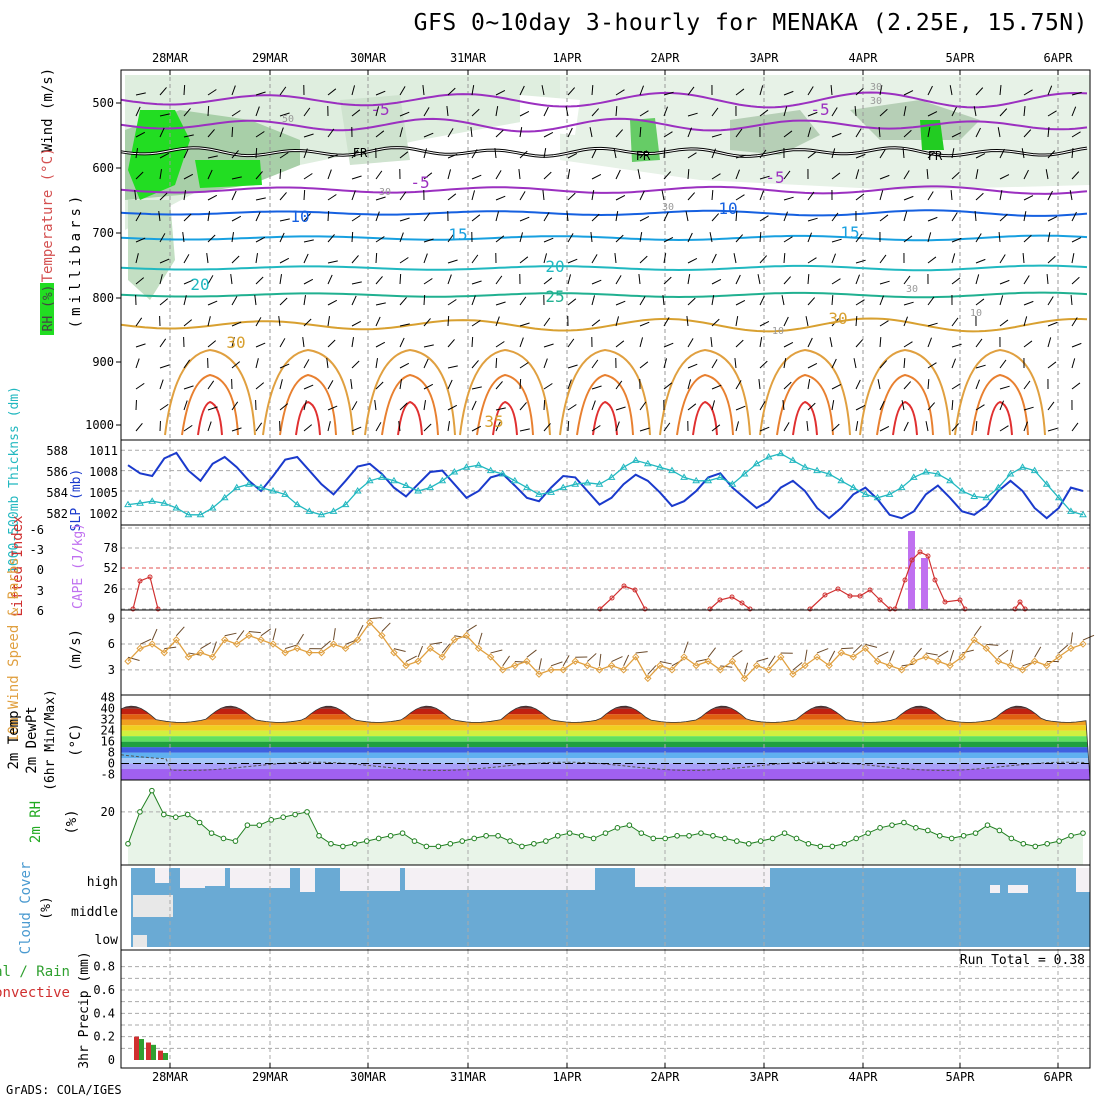 The image size is (1100, 1100). Describe the element at coordinates (559, 822) in the screenshot. I see `rh2m-panel: 20 2m RH (%)` at that location.